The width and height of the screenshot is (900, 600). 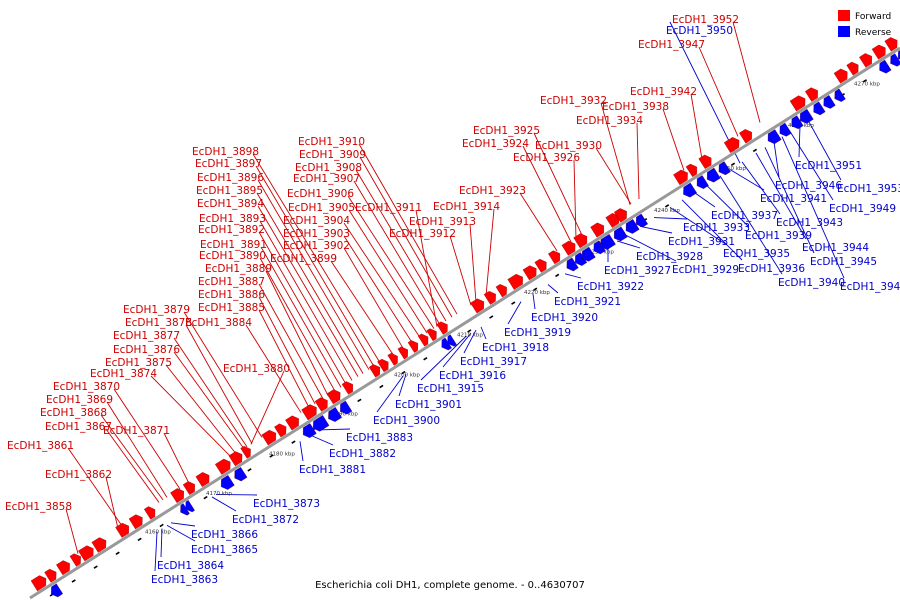 I want to click on reverse-gene-label: EcDH1_3936, so click(x=771, y=269).